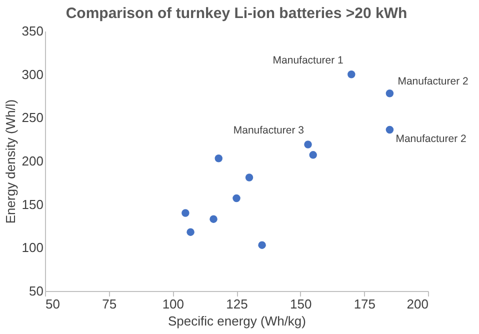 This screenshot has width=479, height=334. Describe the element at coordinates (301, 304) in the screenshot. I see `x-tick-label: 150` at that location.